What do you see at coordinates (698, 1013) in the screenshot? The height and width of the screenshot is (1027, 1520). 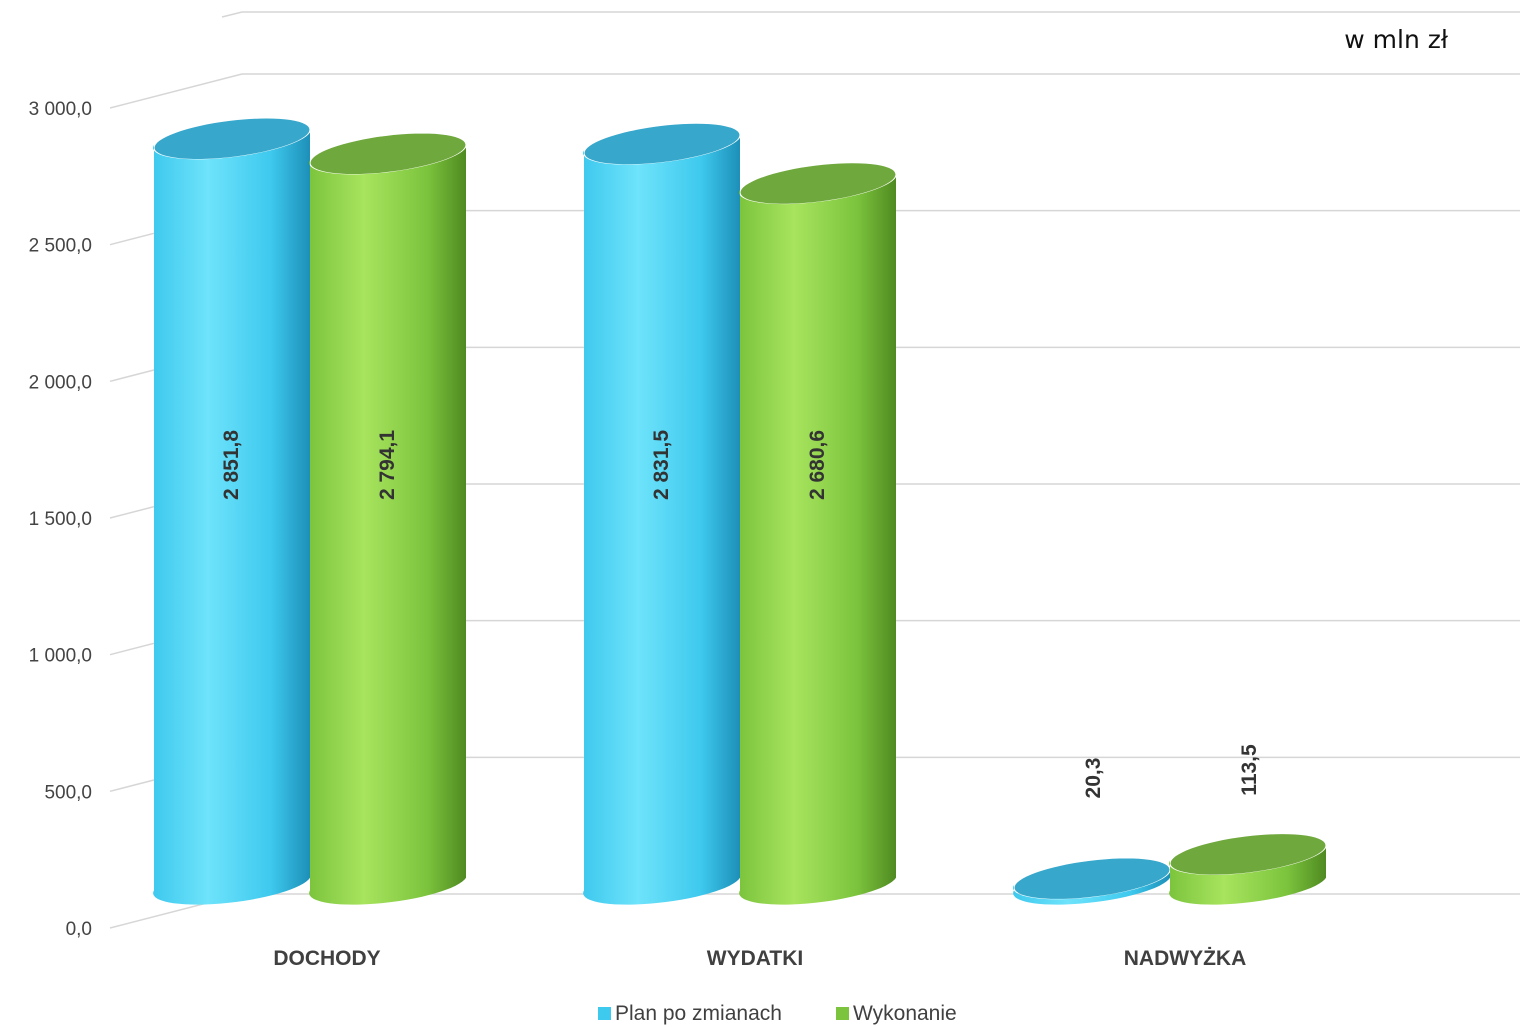 I see `legend-label: Plan po zmianach` at bounding box center [698, 1013].